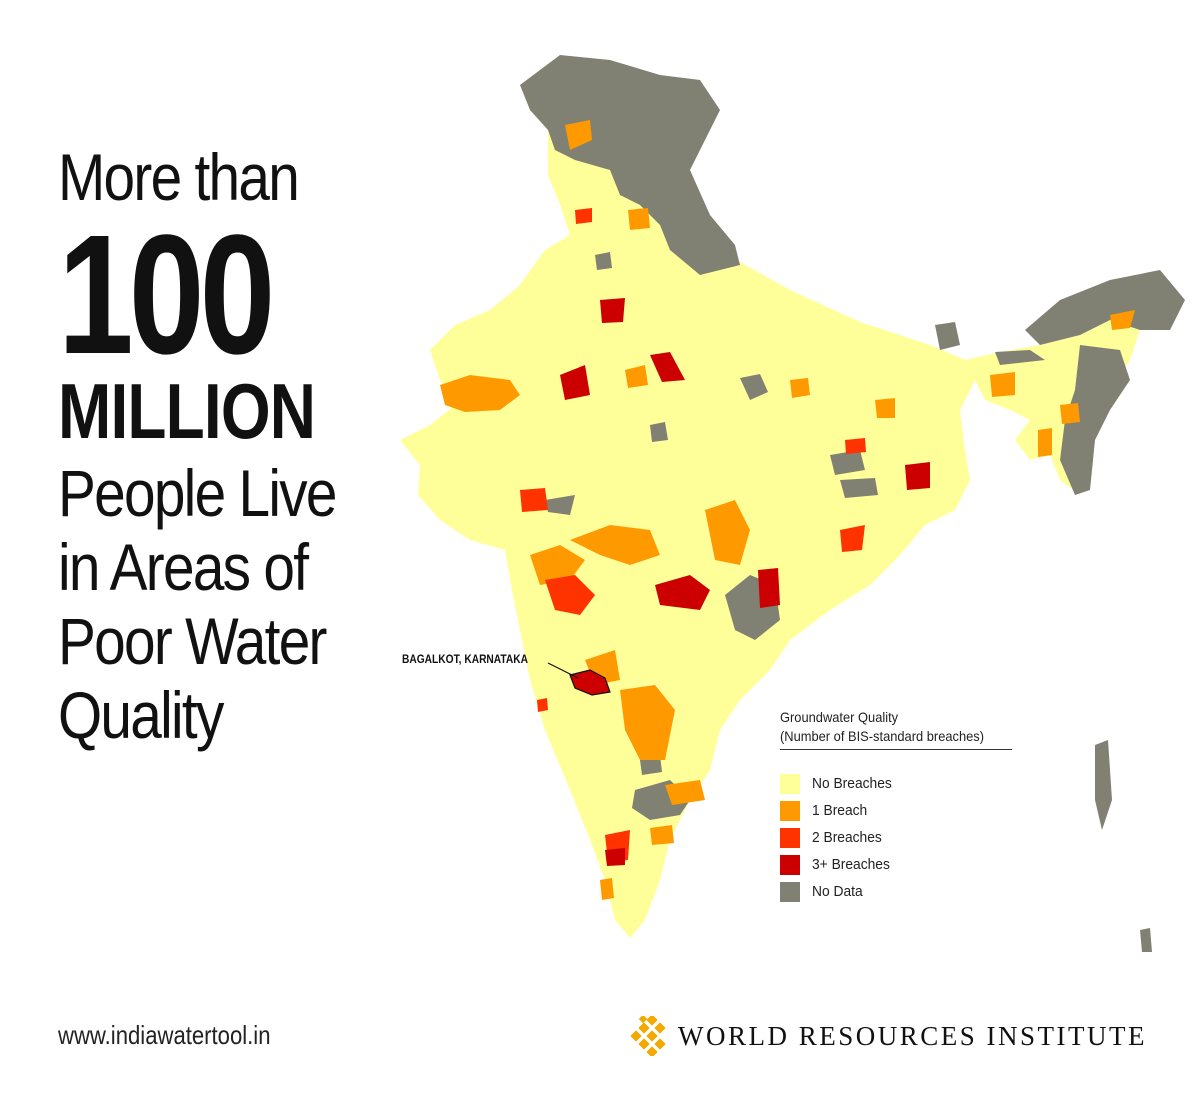  Describe the element at coordinates (852, 783) in the screenshot. I see `legend-label: No Breaches` at that location.